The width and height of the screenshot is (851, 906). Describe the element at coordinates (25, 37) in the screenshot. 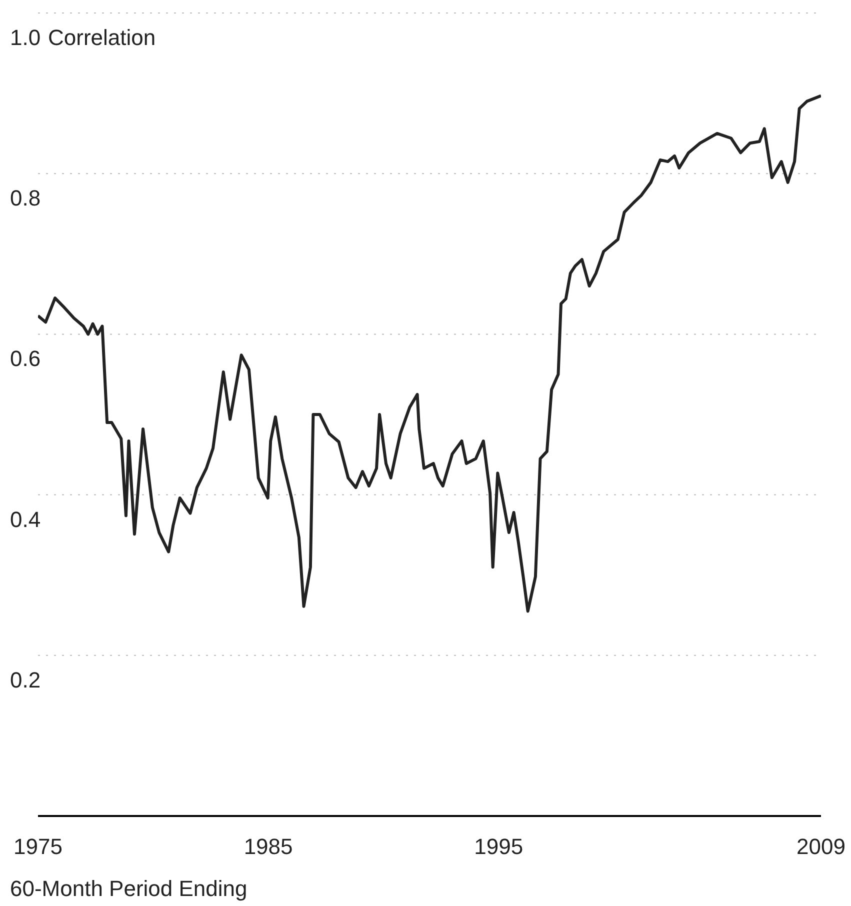

I see `y-tick-label: 1.0` at that location.